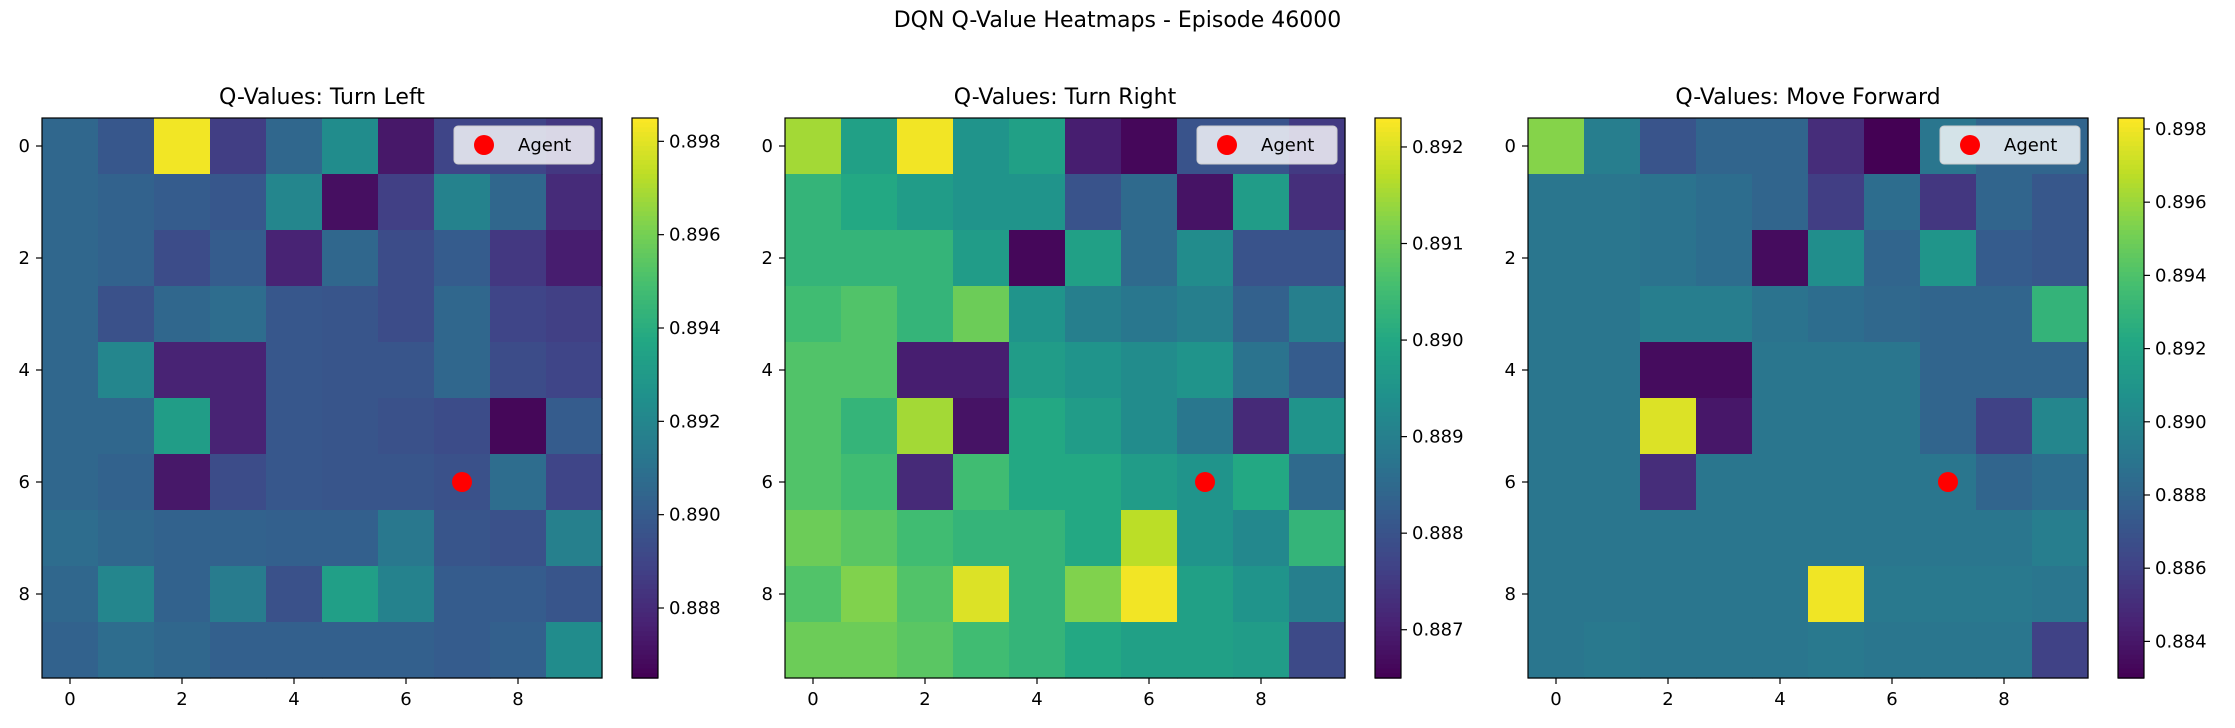 This screenshot has height=728, width=2235. Describe the element at coordinates (126, 258) in the screenshot. I see `heatmap-cell-r2-c1` at that location.